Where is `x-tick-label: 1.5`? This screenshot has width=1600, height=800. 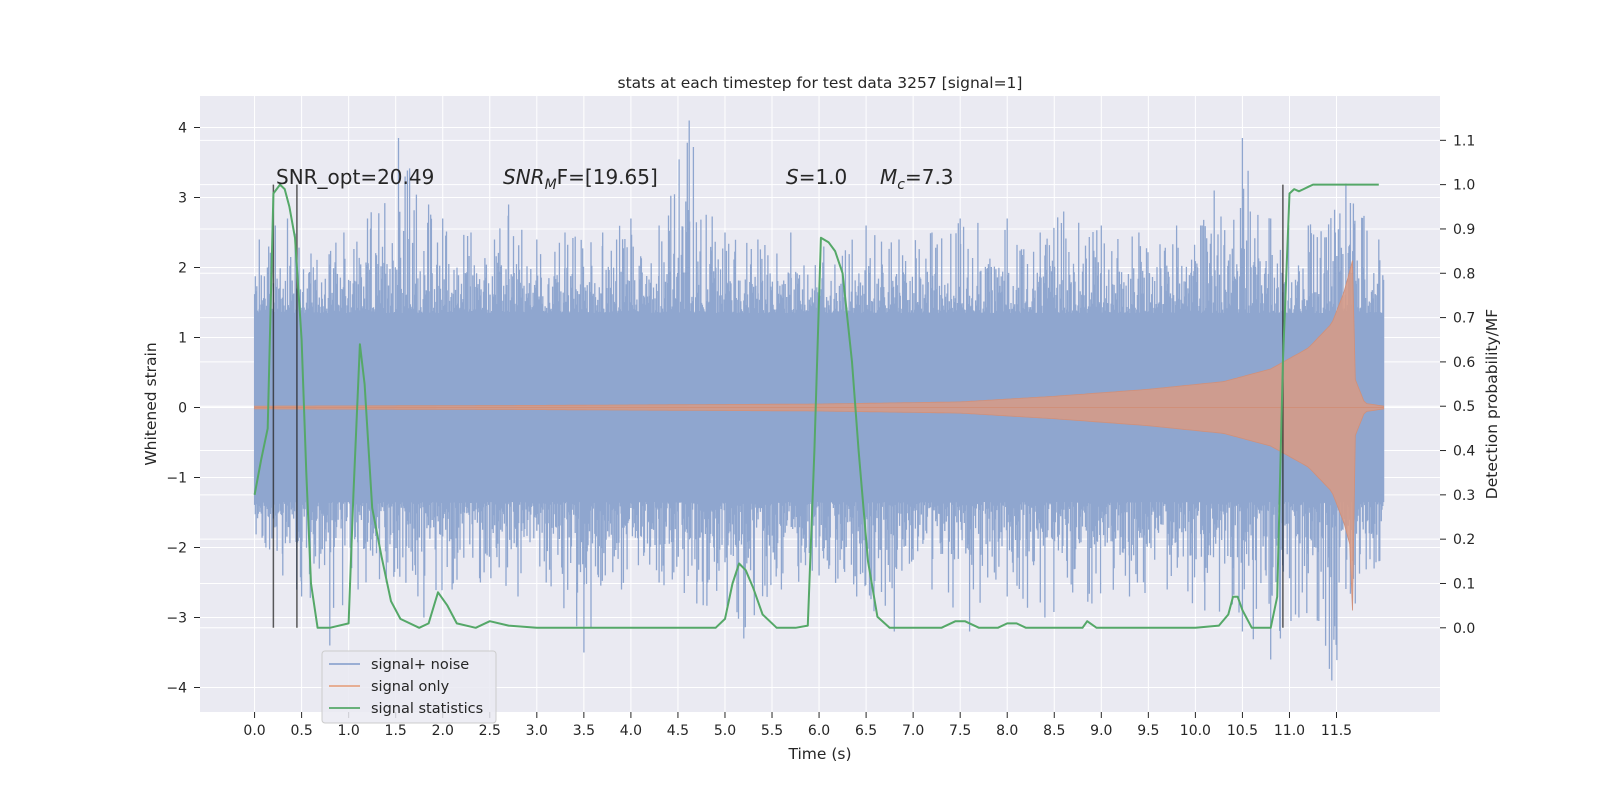
x-tick-label: 1.5 is located at coordinates (396, 731).